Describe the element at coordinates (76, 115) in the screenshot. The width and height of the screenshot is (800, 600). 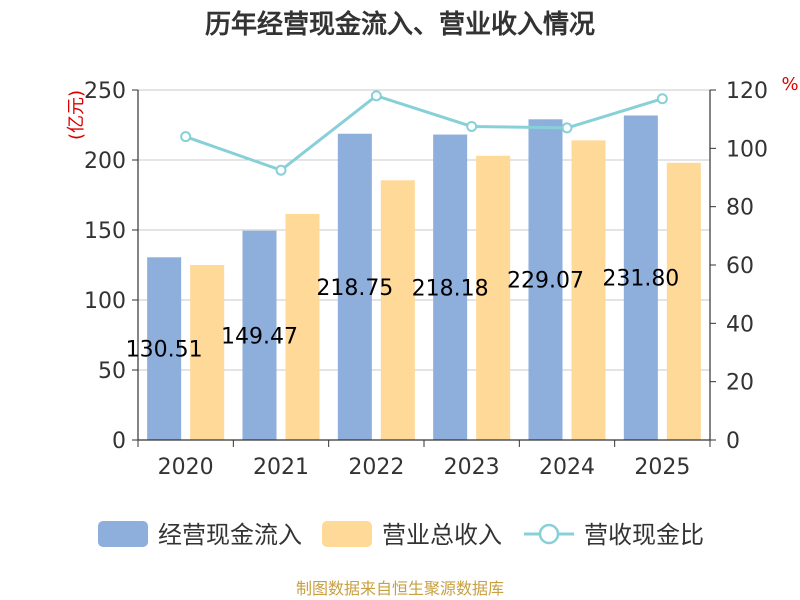
I see `left-axis-unit: (亿元)` at that location.